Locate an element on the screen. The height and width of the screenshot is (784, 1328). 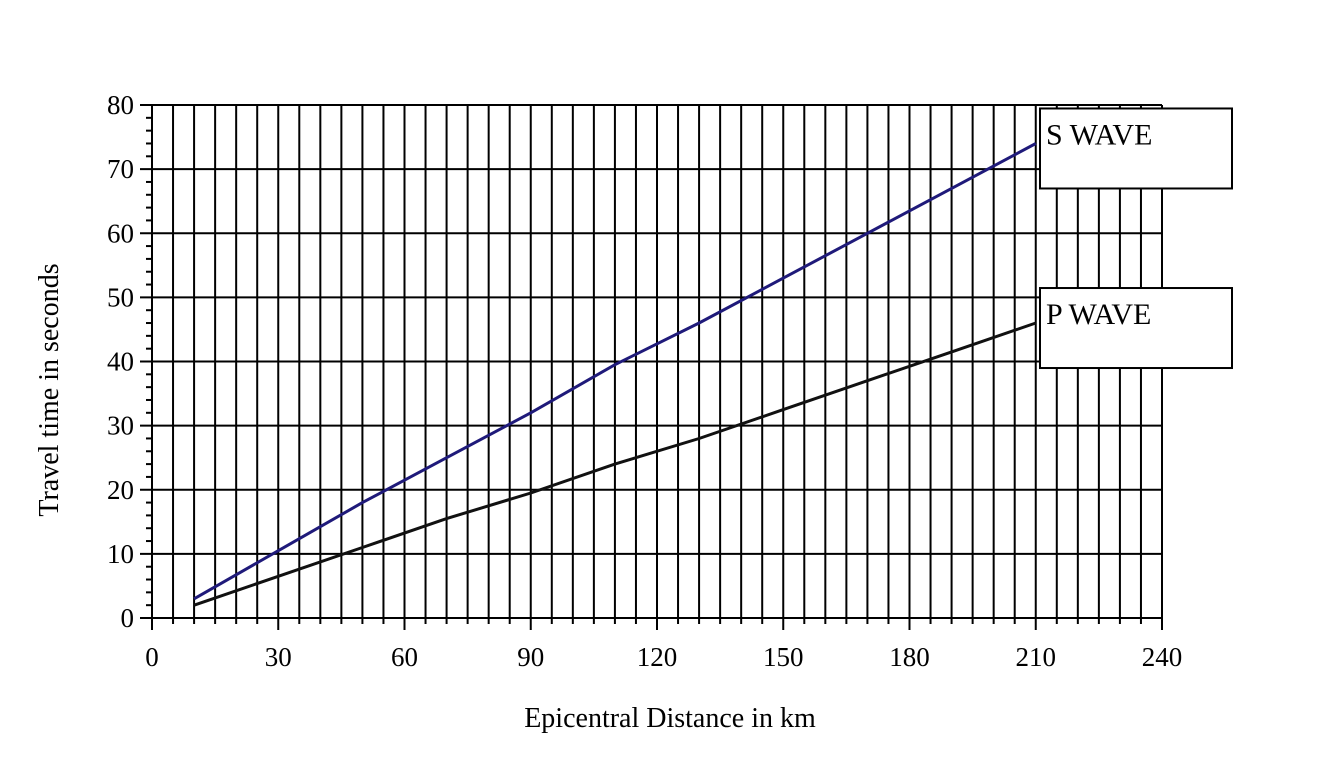
x-tick-label: 60 is located at coordinates (404, 657).